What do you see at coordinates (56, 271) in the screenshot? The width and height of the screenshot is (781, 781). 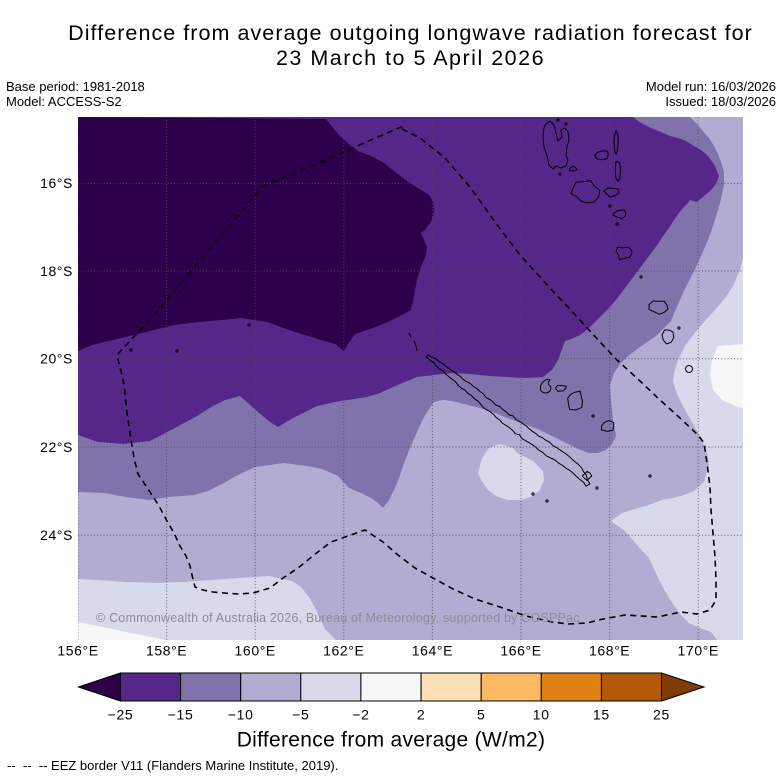 I see `svg-text: 18°S` at bounding box center [56, 271].